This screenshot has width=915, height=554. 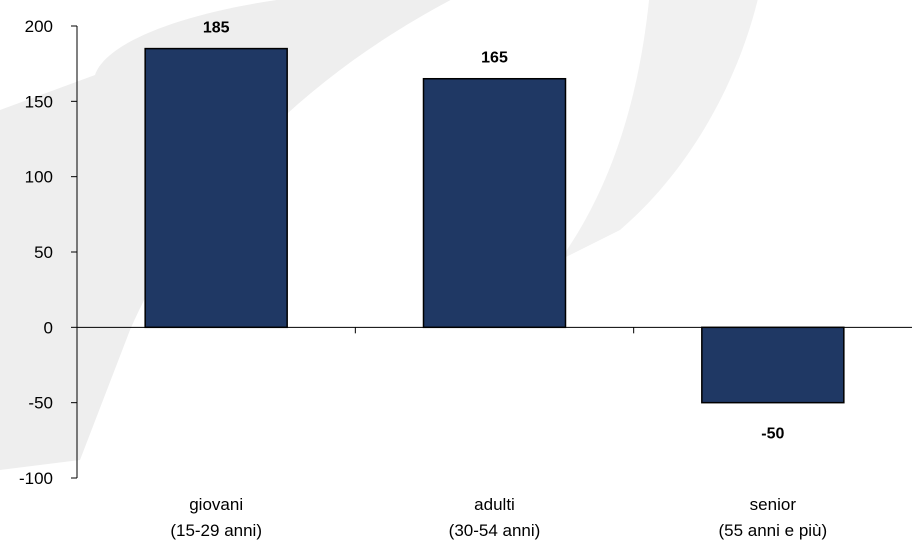 What do you see at coordinates (772, 530) in the screenshot?
I see `category-label-2-line-1: (55 anni e più)` at bounding box center [772, 530].